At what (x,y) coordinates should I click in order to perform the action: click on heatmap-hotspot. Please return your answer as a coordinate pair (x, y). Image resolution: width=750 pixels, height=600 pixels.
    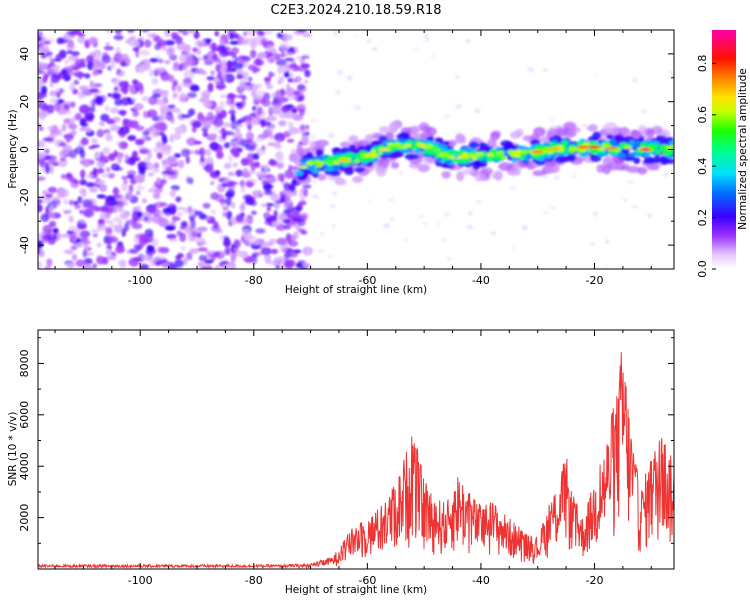
    Looking at the image, I should click on (463, 157).